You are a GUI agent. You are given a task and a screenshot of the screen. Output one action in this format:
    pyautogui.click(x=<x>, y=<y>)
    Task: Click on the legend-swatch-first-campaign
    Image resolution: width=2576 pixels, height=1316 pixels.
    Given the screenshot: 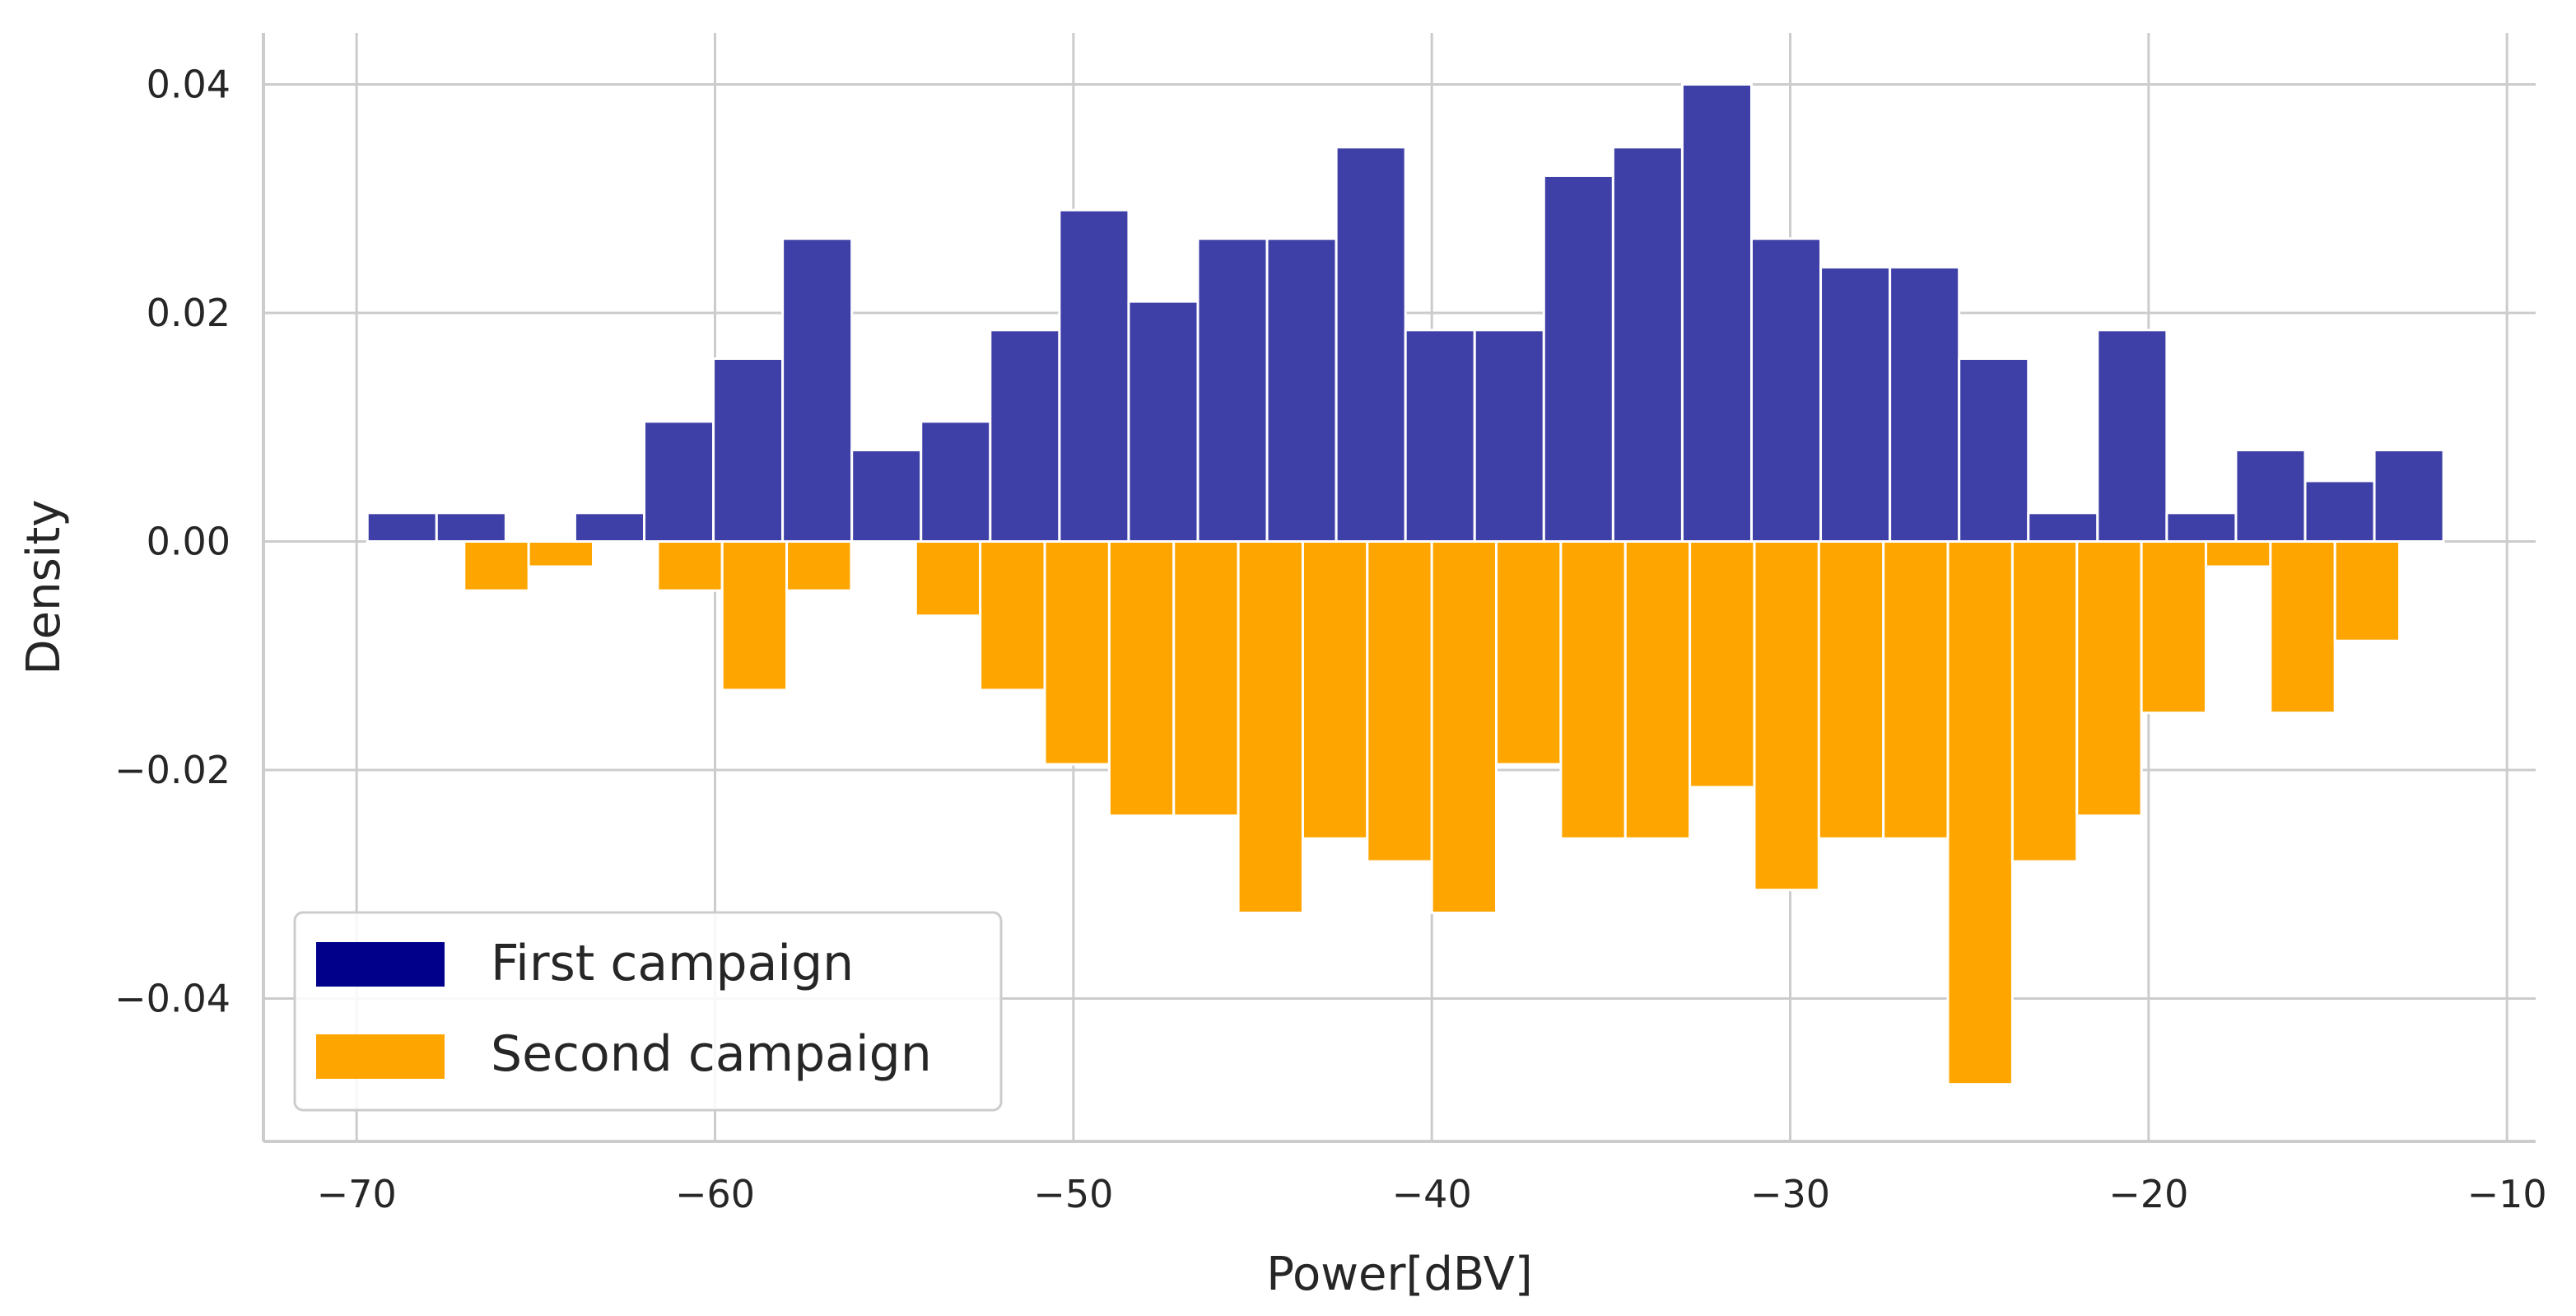 What is the action you would take?
    pyautogui.click(x=380, y=964)
    